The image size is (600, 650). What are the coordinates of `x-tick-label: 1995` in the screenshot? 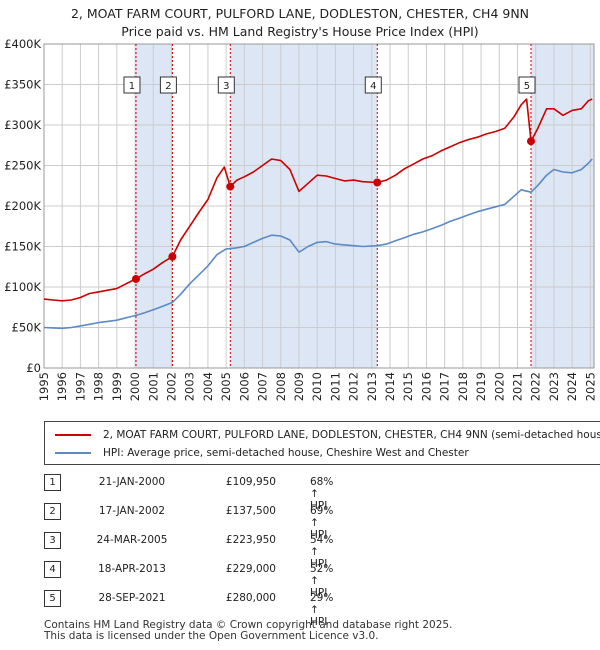 It's located at (44, 386).